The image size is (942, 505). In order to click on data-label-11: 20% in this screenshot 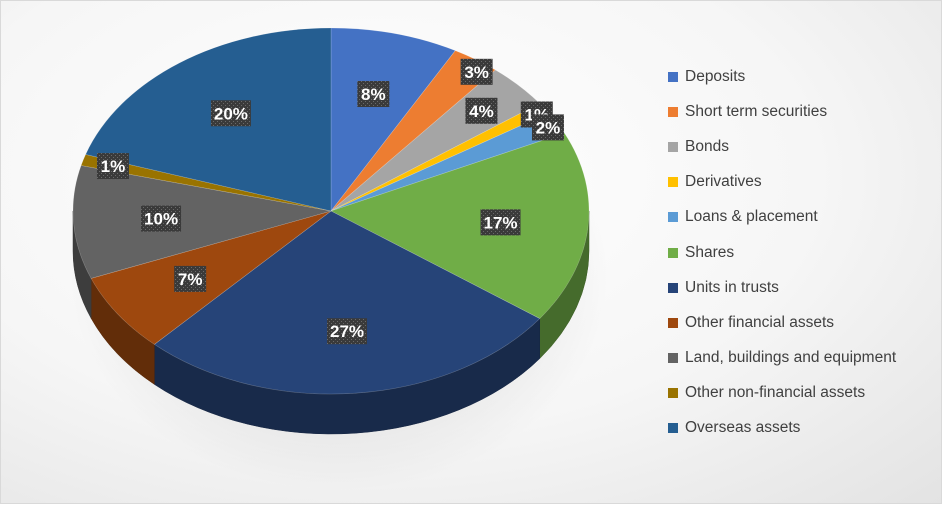, I will do `click(231, 113)`.